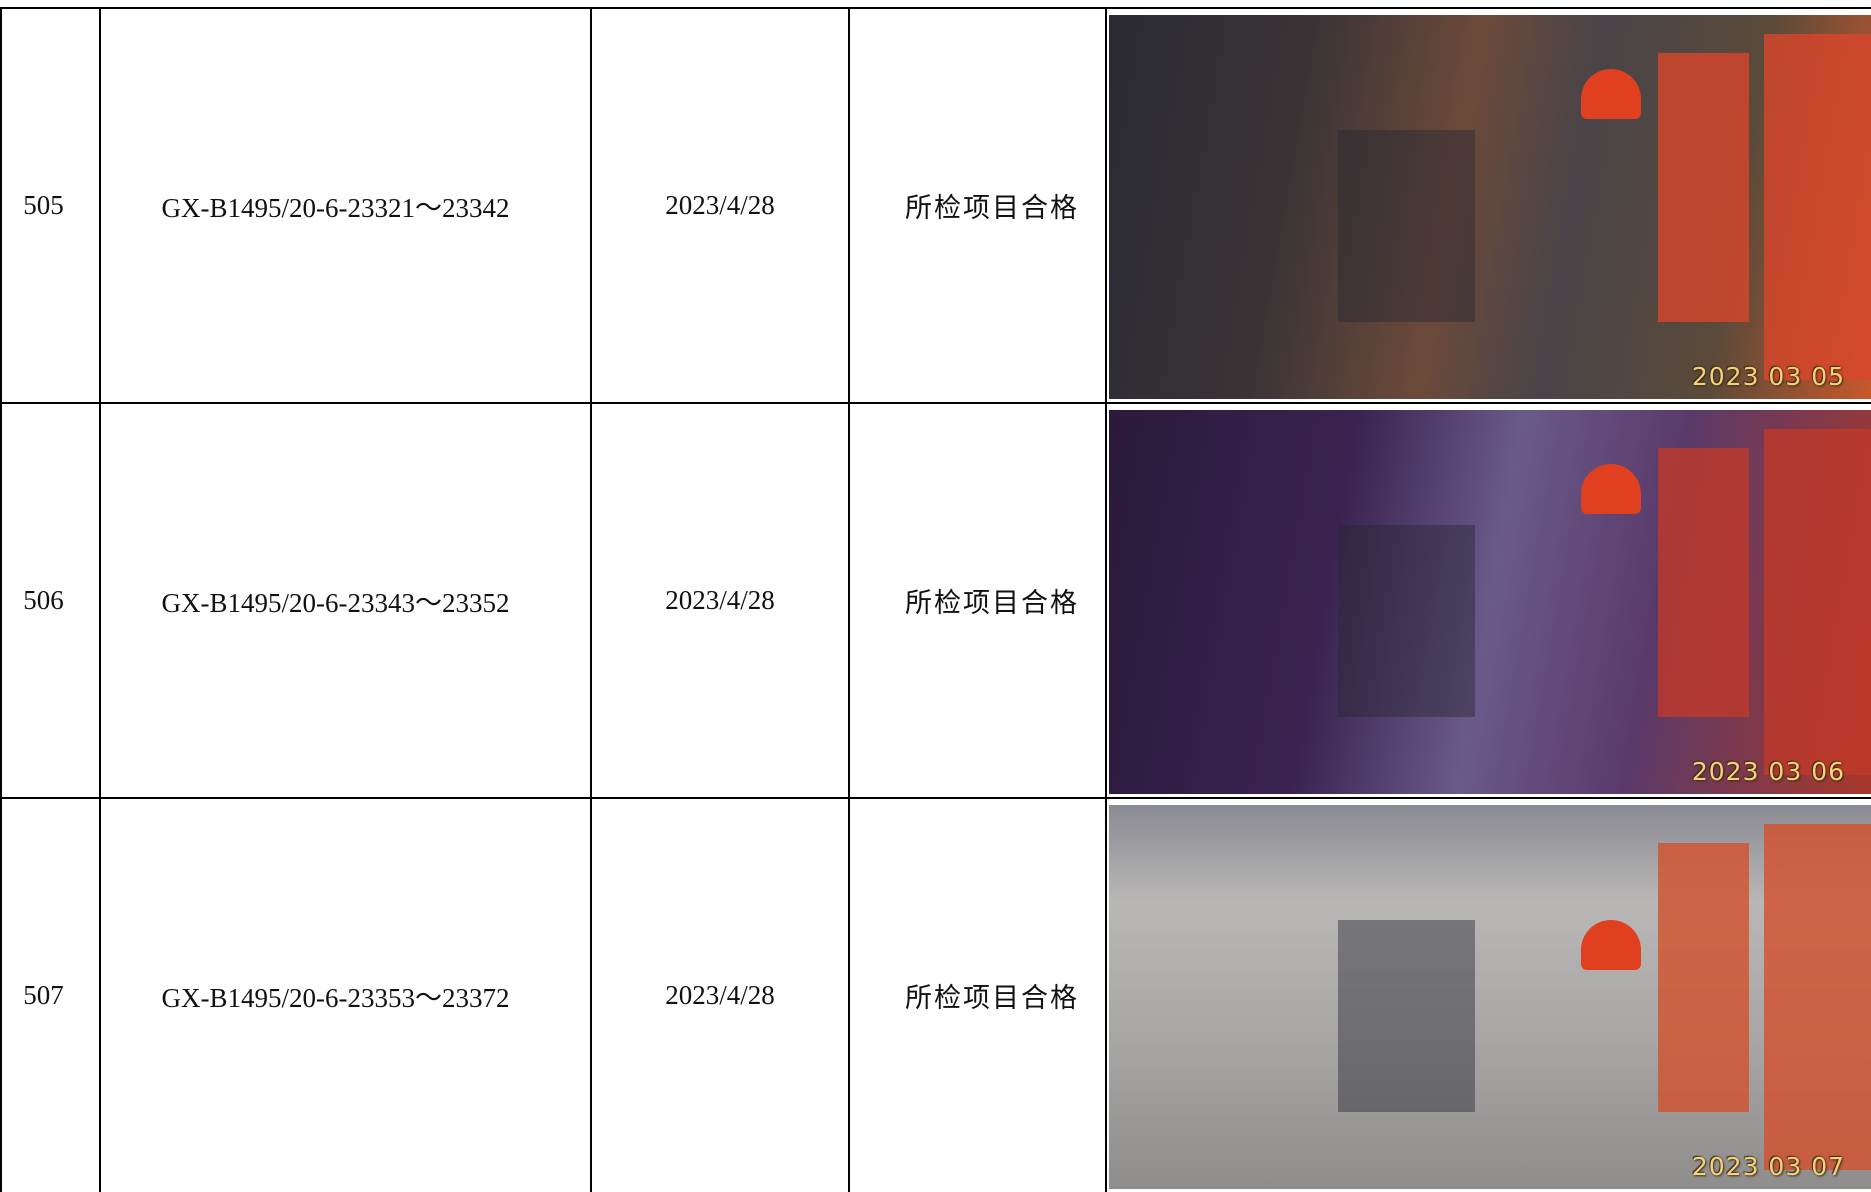  Describe the element at coordinates (935, 8) in the screenshot. I see `table-top-border` at that location.